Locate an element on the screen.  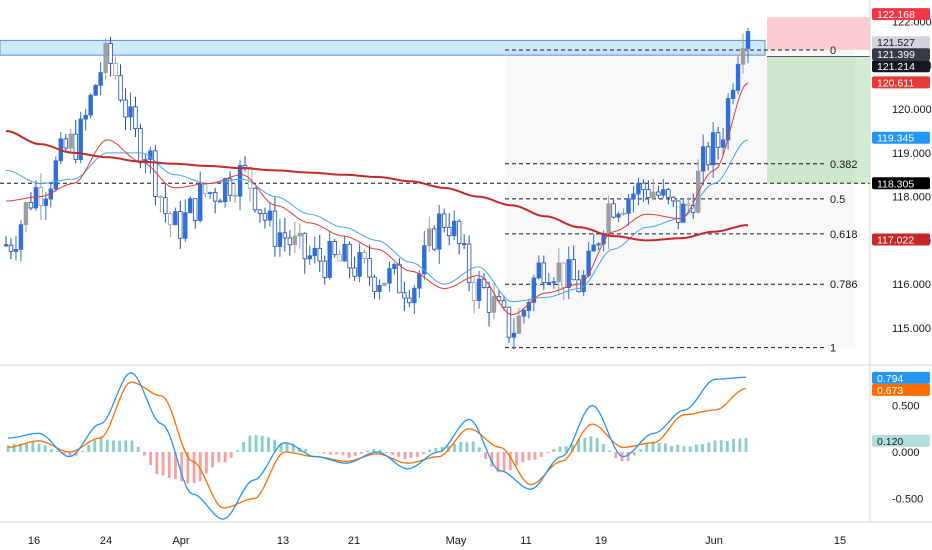
fib-level-label: 0.382 is located at coordinates (844, 165).